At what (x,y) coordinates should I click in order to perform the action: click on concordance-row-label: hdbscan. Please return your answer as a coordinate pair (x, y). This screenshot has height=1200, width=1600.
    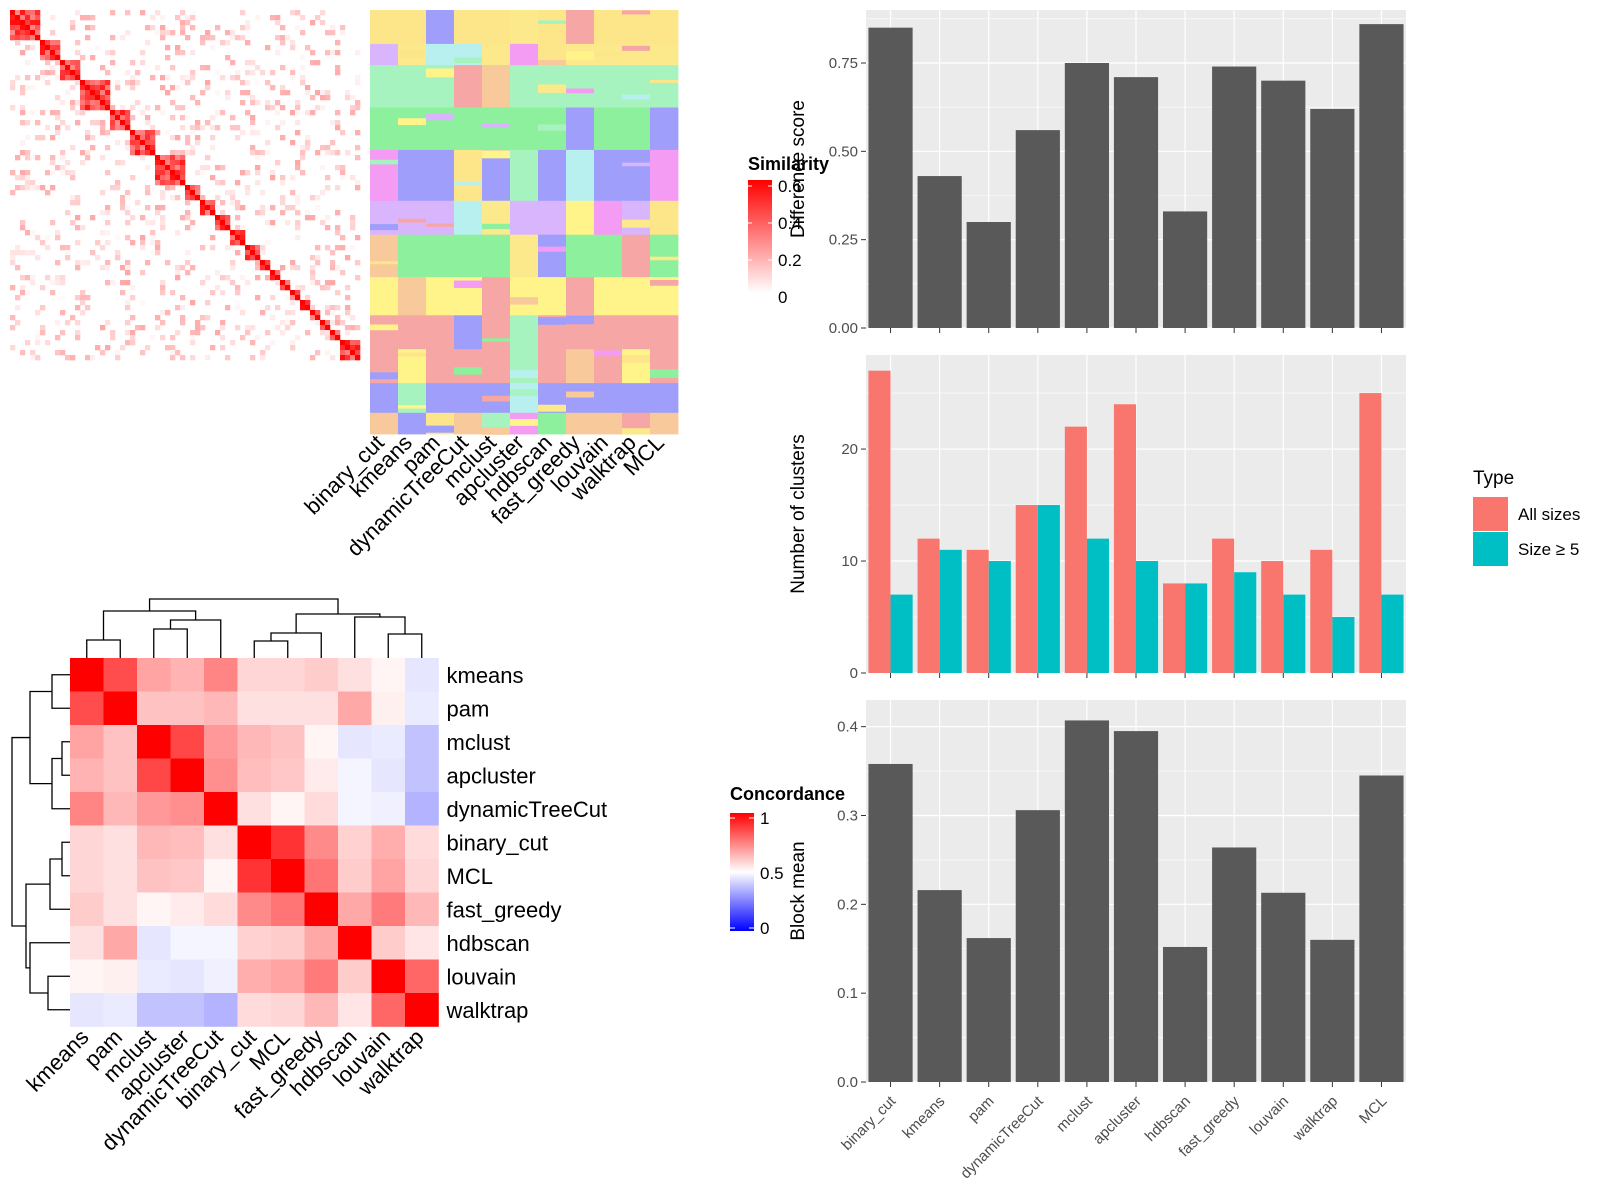
    Looking at the image, I should click on (488, 943).